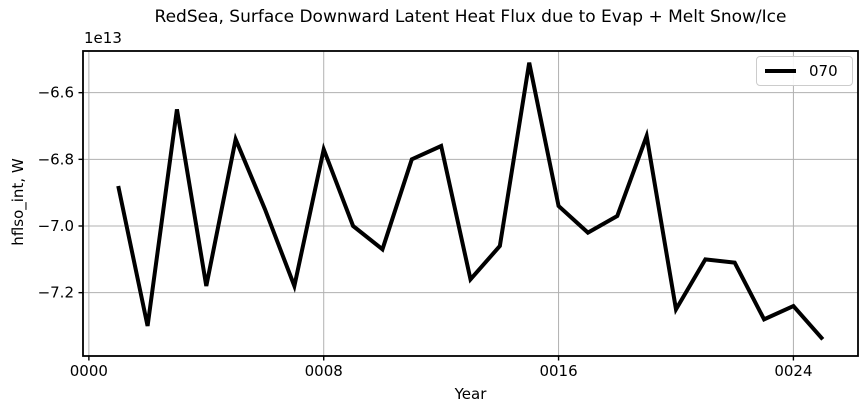 The height and width of the screenshot is (412, 866). What do you see at coordinates (558, 371) in the screenshot?
I see `x-tick-label: 0016` at bounding box center [558, 371].